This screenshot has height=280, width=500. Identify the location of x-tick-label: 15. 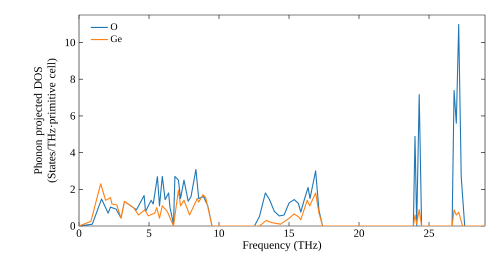
(289, 233).